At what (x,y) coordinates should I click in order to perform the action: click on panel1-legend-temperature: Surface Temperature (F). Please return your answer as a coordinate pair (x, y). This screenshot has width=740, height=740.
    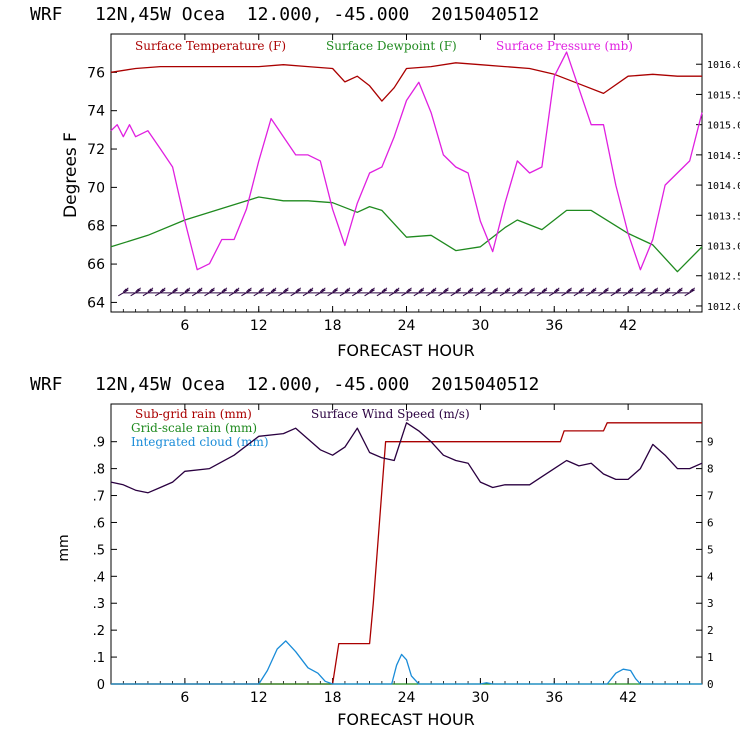
    Looking at the image, I should click on (210, 46).